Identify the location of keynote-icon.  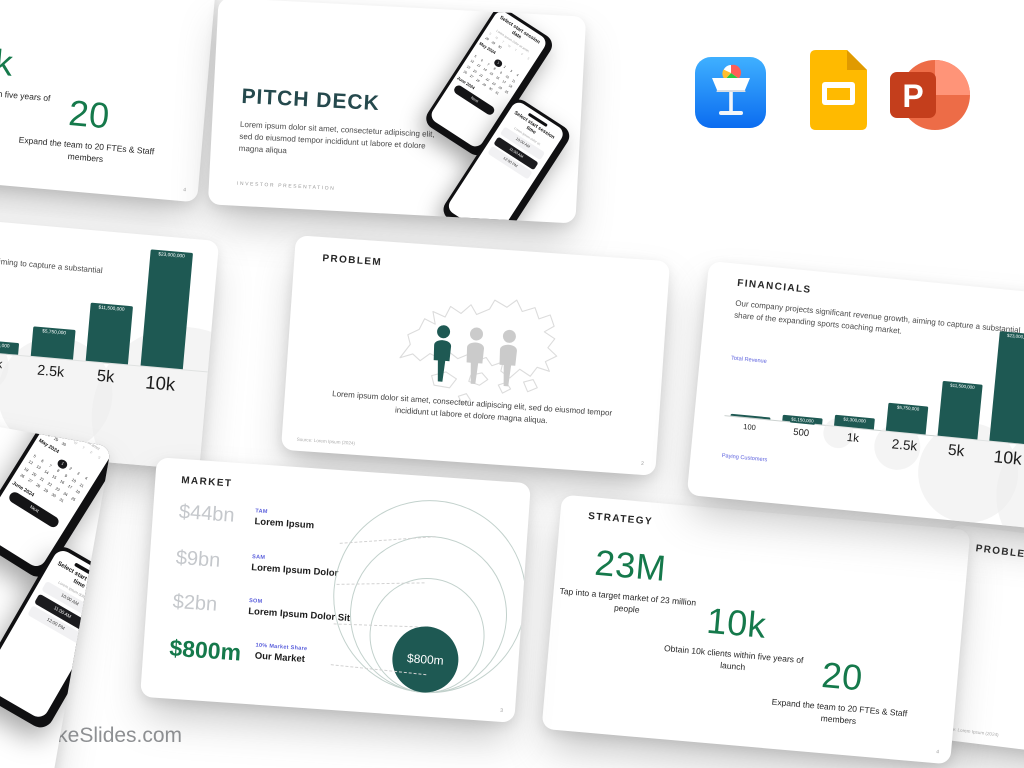
(730, 92).